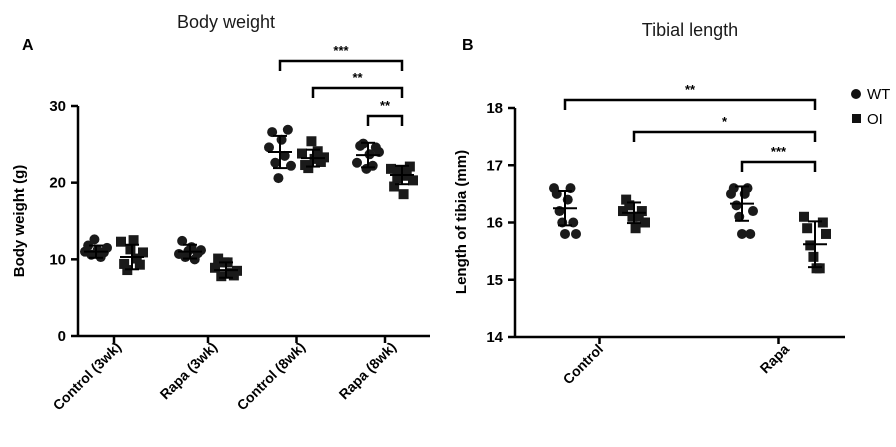 The height and width of the screenshot is (447, 896). I want to click on y-tick-label: 30, so click(57, 106).